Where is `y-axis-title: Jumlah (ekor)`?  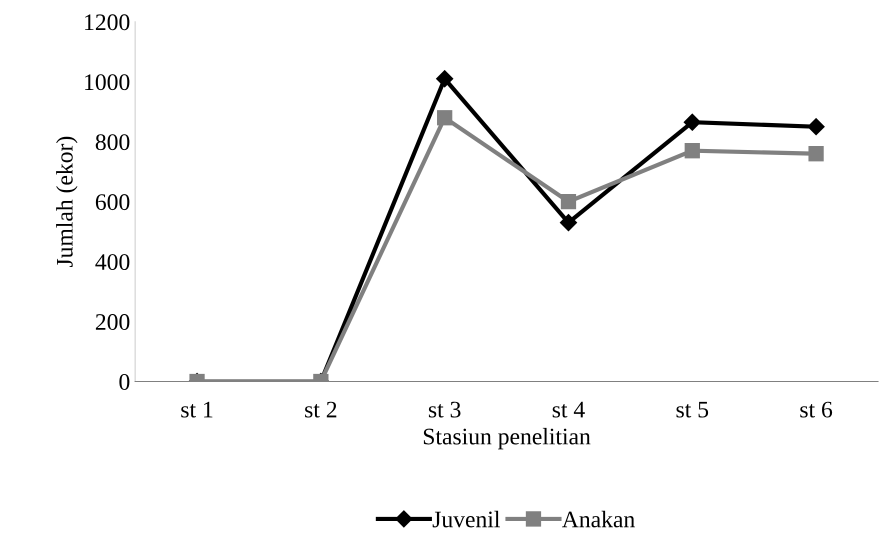
y-axis-title: Jumlah (ekor) is located at coordinates (67, 202).